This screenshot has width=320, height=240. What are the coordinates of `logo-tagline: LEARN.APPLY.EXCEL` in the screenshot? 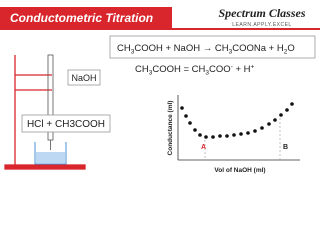 It's located at (261, 25).